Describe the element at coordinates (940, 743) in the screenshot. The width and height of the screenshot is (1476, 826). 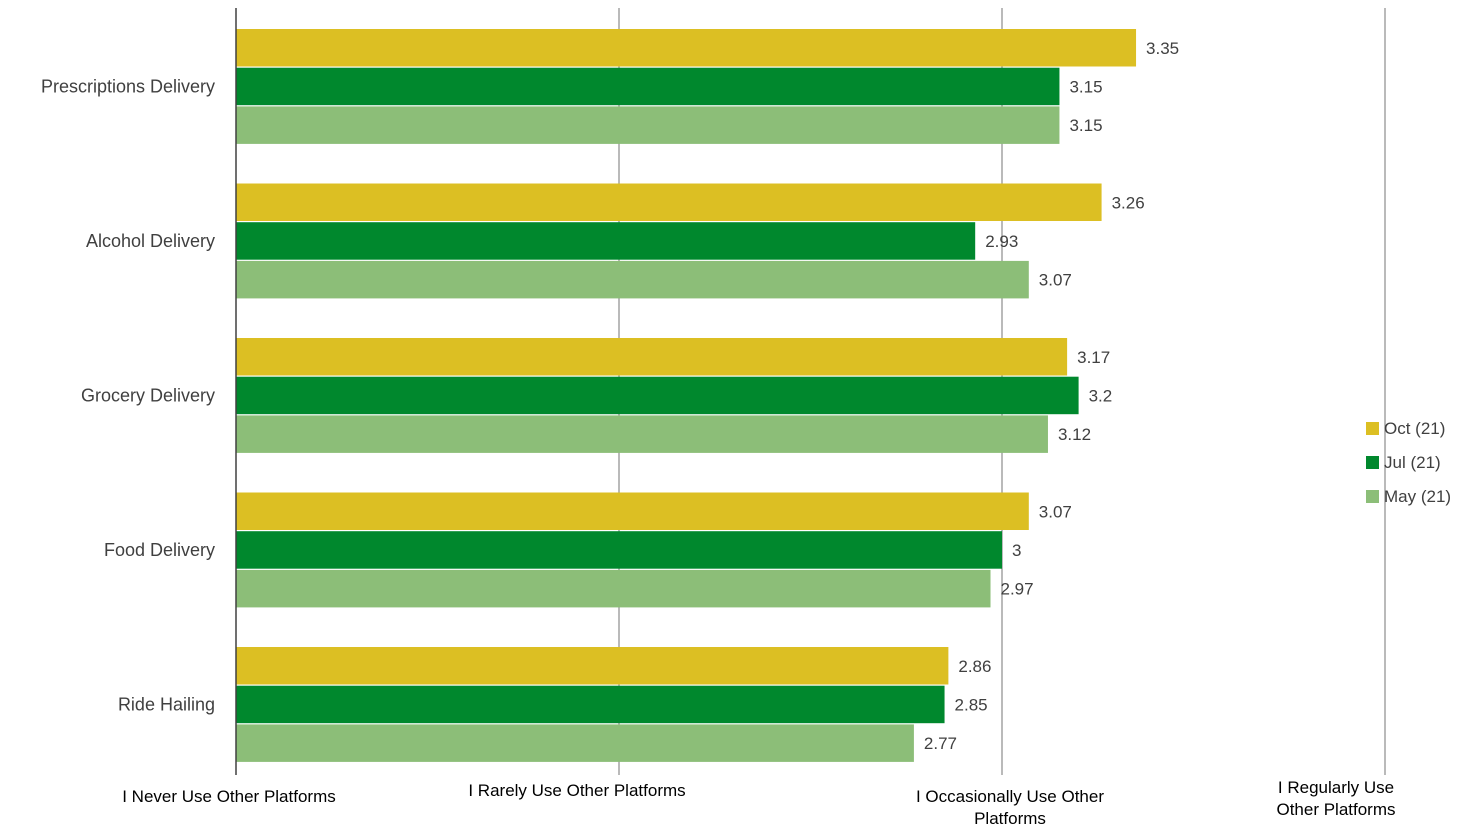
I see `data-label: 2.77` at that location.